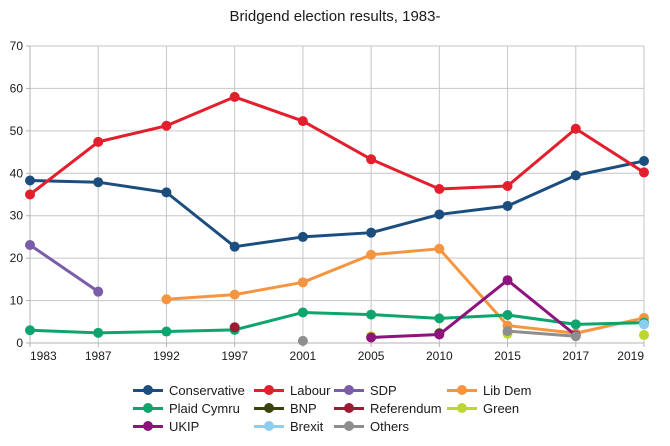 The width and height of the screenshot is (670, 446). I want to click on legend-label: SDP, so click(383, 390).